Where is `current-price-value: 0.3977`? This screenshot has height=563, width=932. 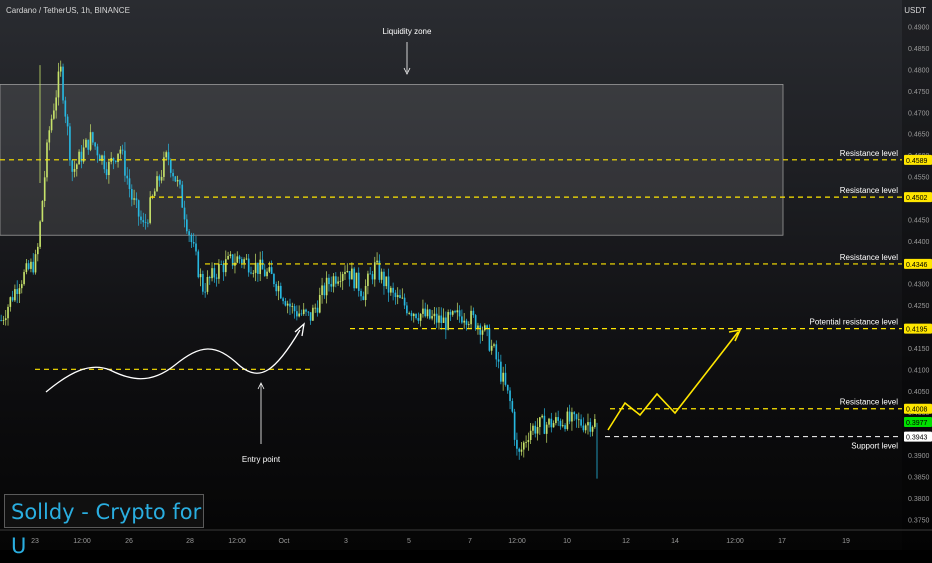 current-price-value: 0.3977 is located at coordinates (917, 423).